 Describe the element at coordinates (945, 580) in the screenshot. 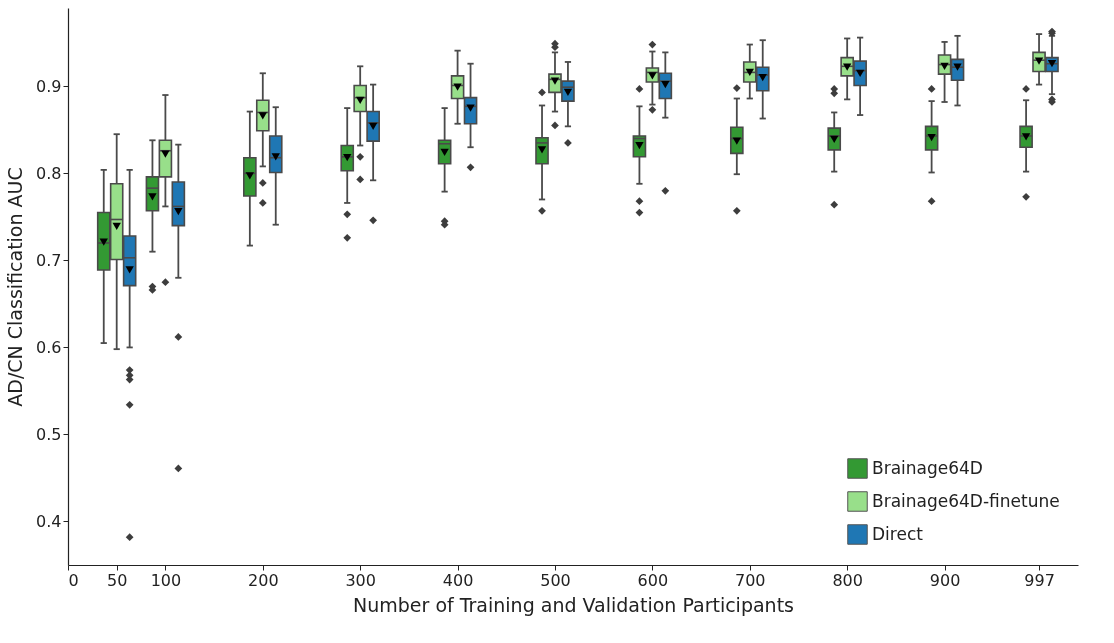

I see `x-tick-label: 900` at that location.